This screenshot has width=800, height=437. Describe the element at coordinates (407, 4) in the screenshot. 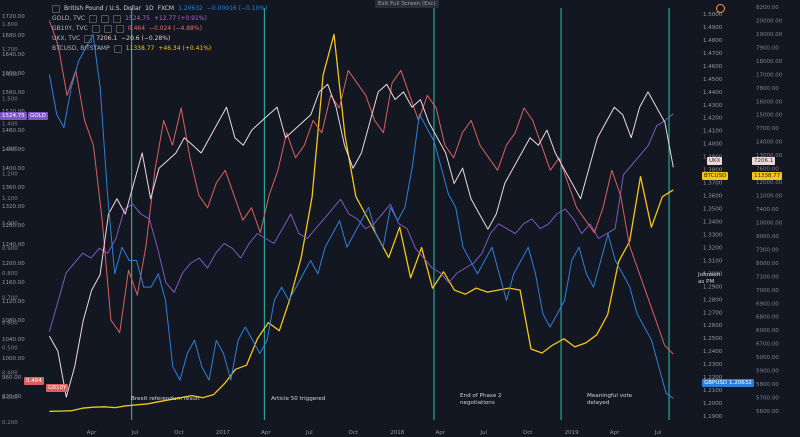

I see `exit-fullscreen-button: Exit Full Screen (Esc)` at that location.